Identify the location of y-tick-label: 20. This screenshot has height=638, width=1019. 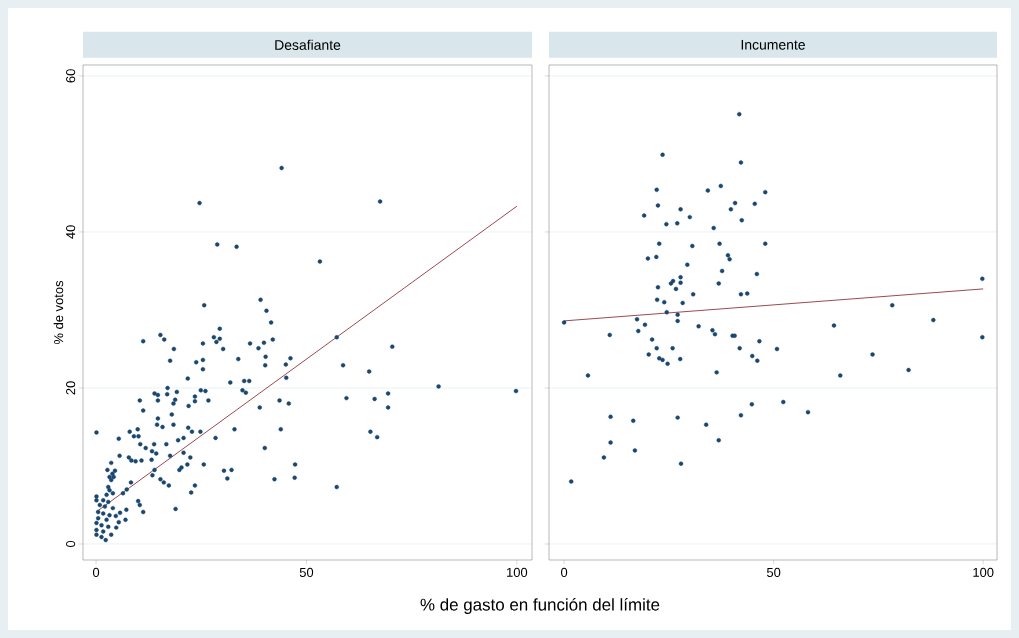
(71, 388).